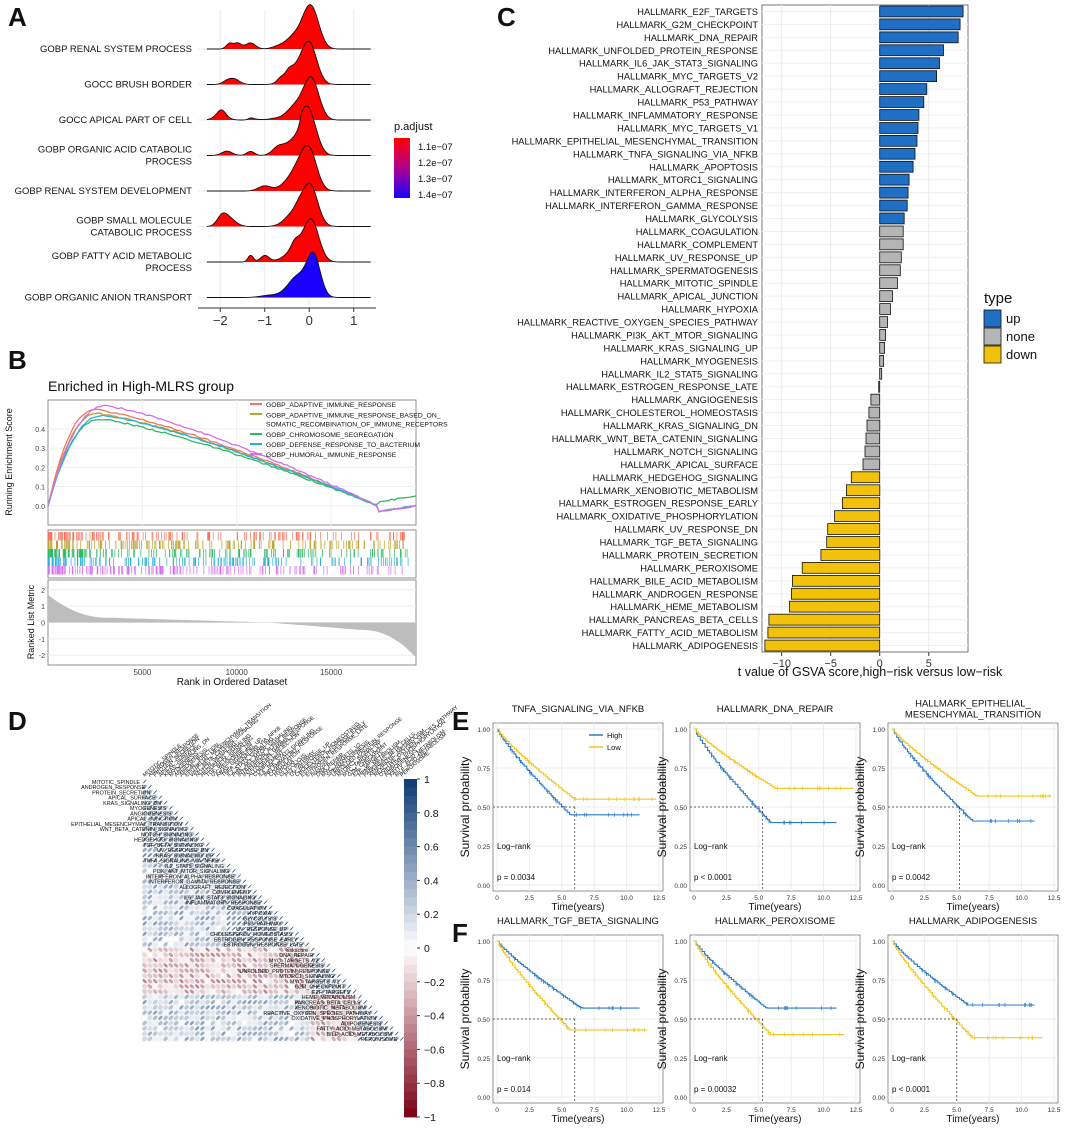 The width and height of the screenshot is (1065, 1130). I want to click on bar-category-label: HALLMARK_KRAS_SIGNALING_UP, so click(681, 348).